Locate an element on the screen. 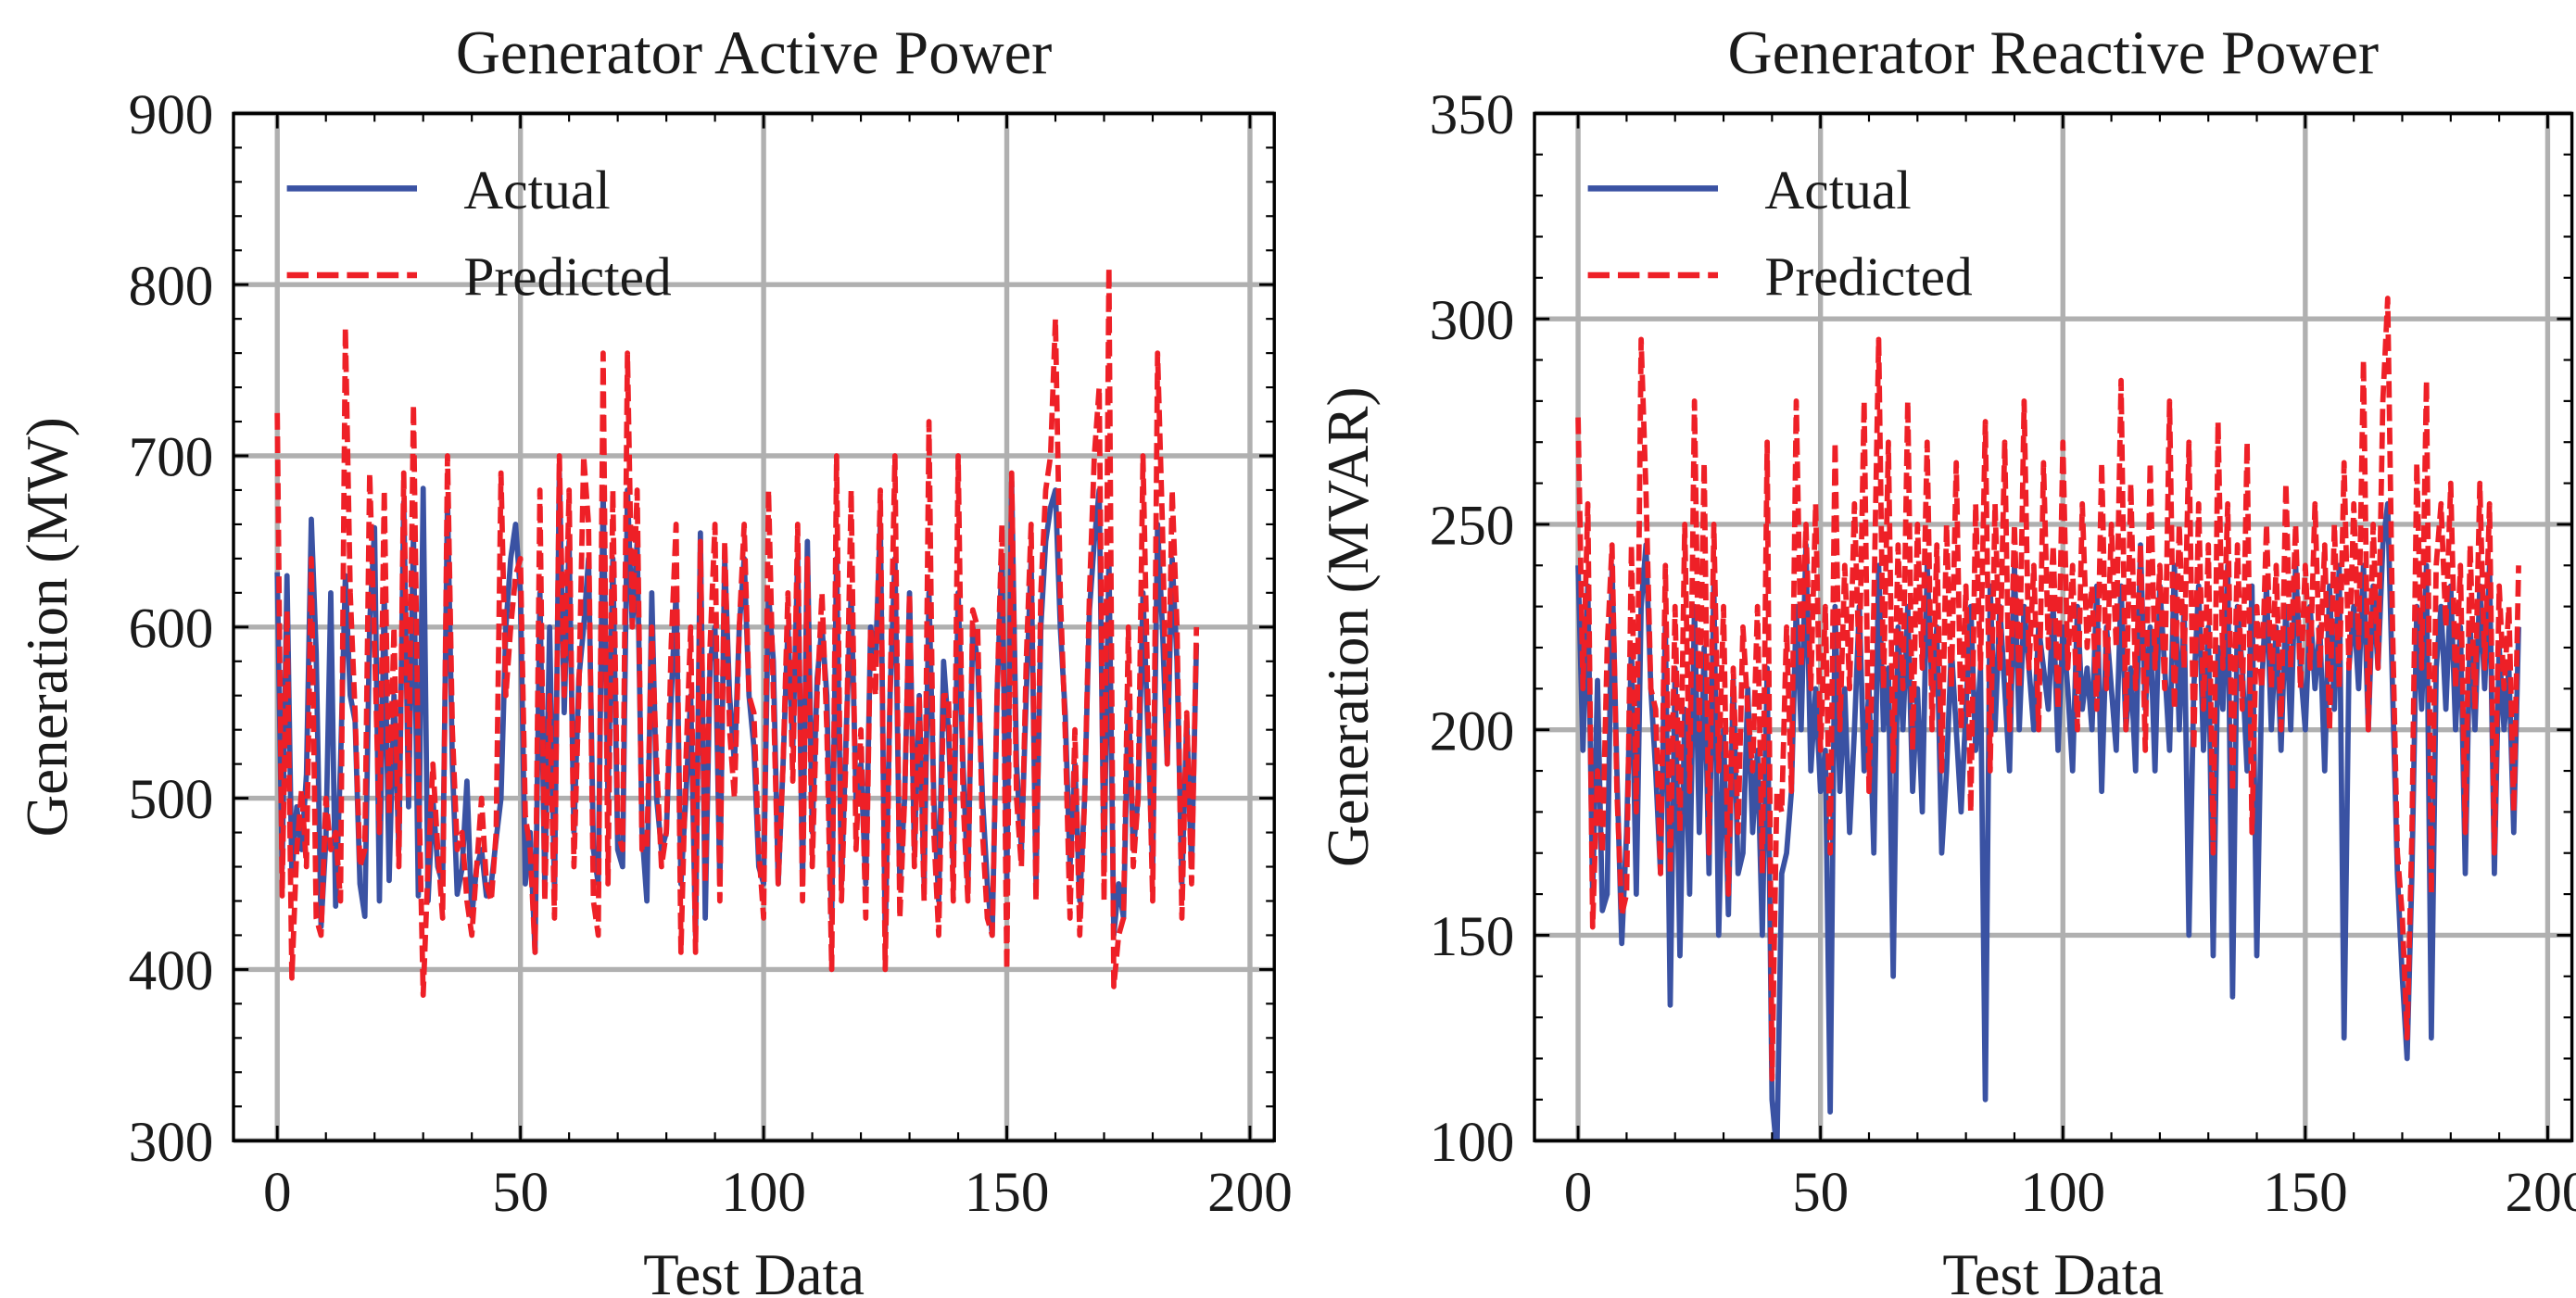  y-tick-label: 900 is located at coordinates (171, 115).